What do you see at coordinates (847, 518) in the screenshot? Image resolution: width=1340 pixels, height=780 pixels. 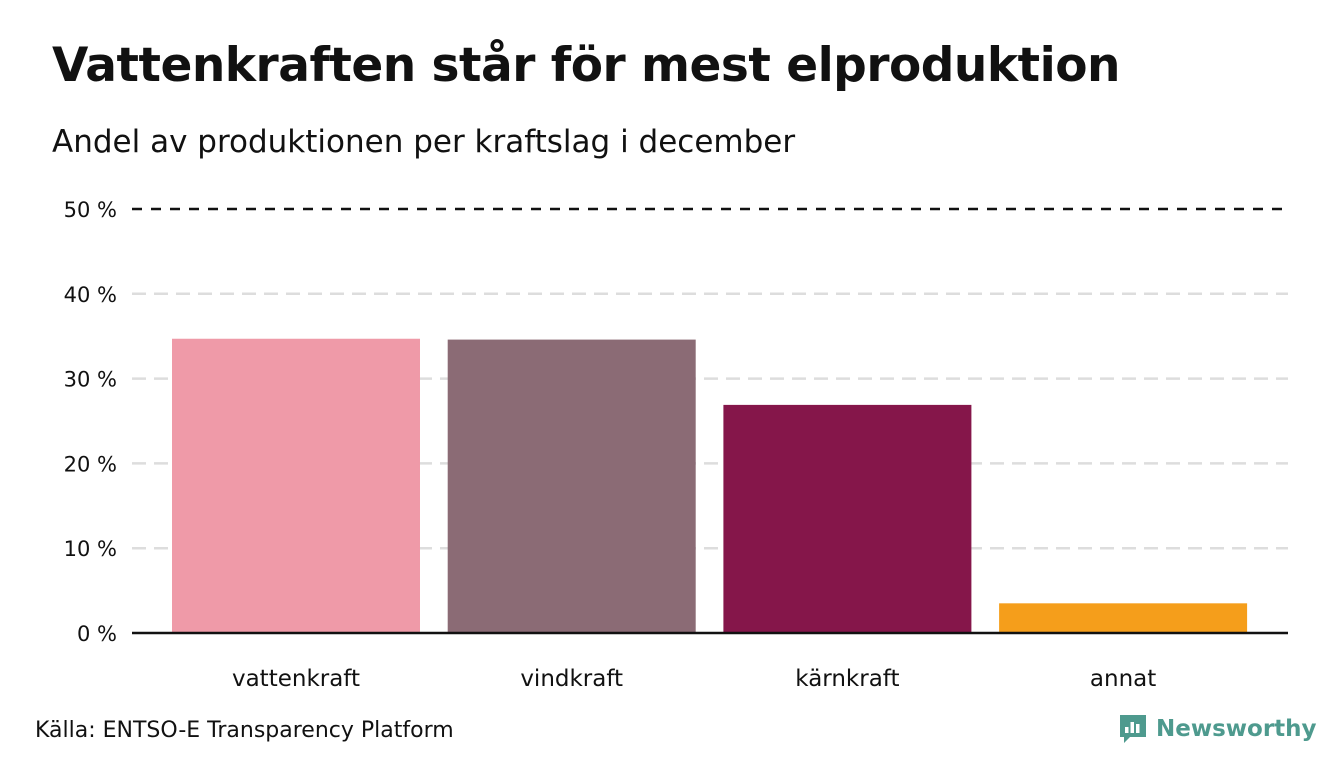 I see `bar-kärnkraft` at bounding box center [847, 518].